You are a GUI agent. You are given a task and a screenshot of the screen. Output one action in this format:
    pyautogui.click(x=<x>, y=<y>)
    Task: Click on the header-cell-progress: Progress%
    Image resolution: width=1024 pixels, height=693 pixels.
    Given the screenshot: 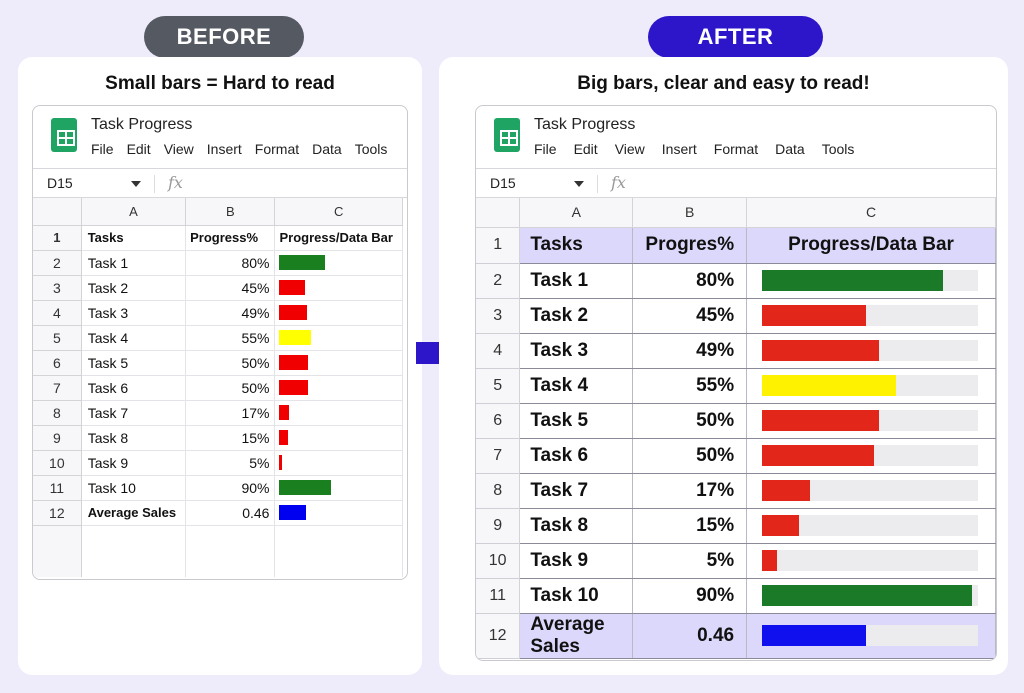 What is the action you would take?
    pyautogui.click(x=230, y=238)
    